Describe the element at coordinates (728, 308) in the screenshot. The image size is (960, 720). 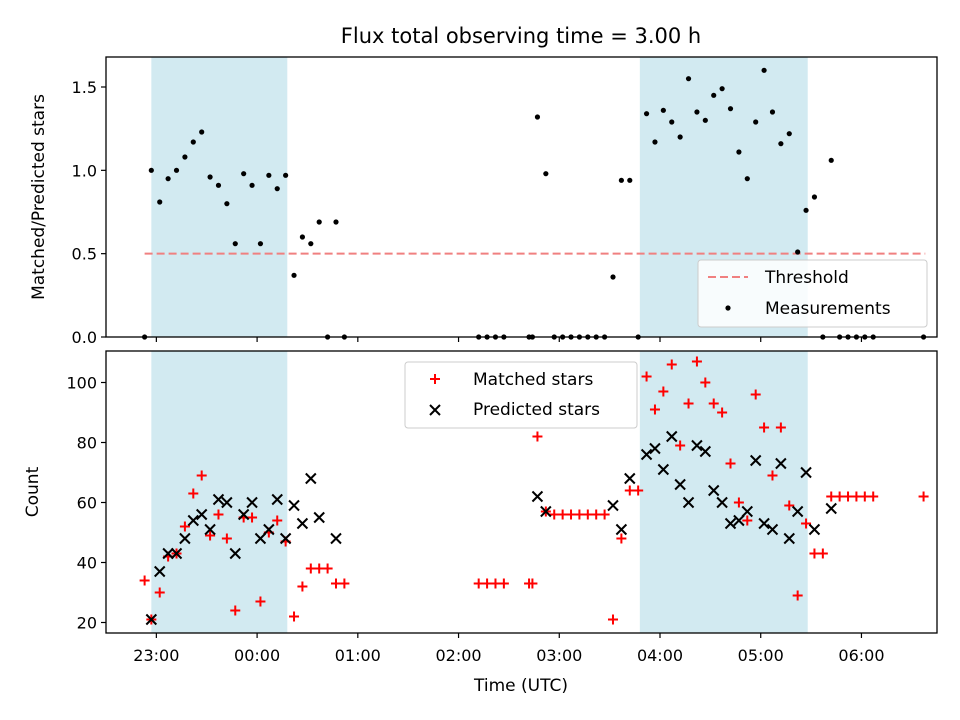
I see `legend-swatch-measurements` at that location.